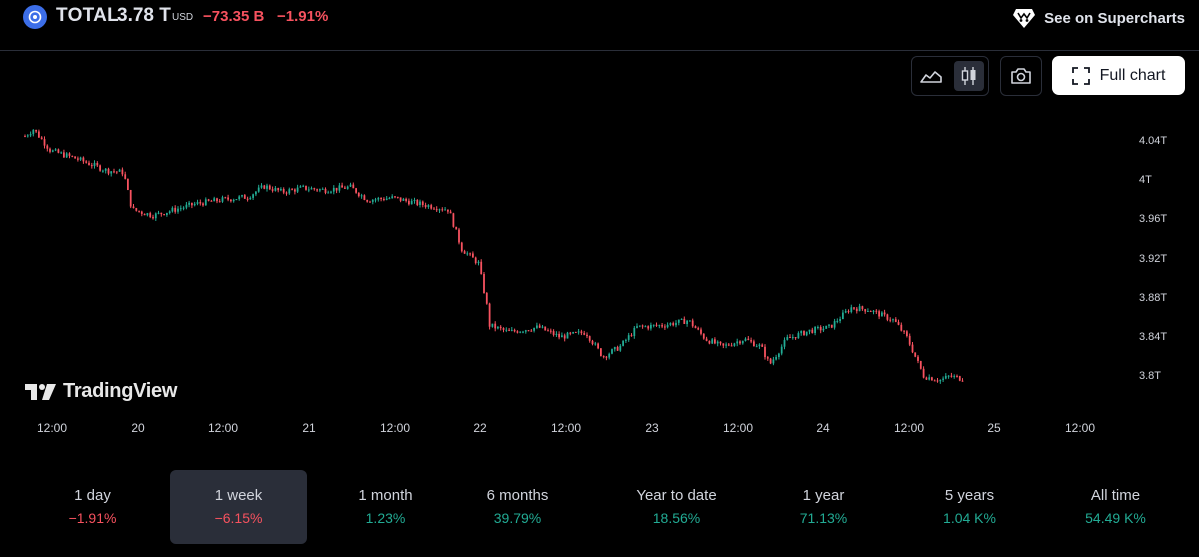  Describe the element at coordinates (1098, 18) in the screenshot. I see `see-on-supercharts-link: See on Supercharts` at that location.